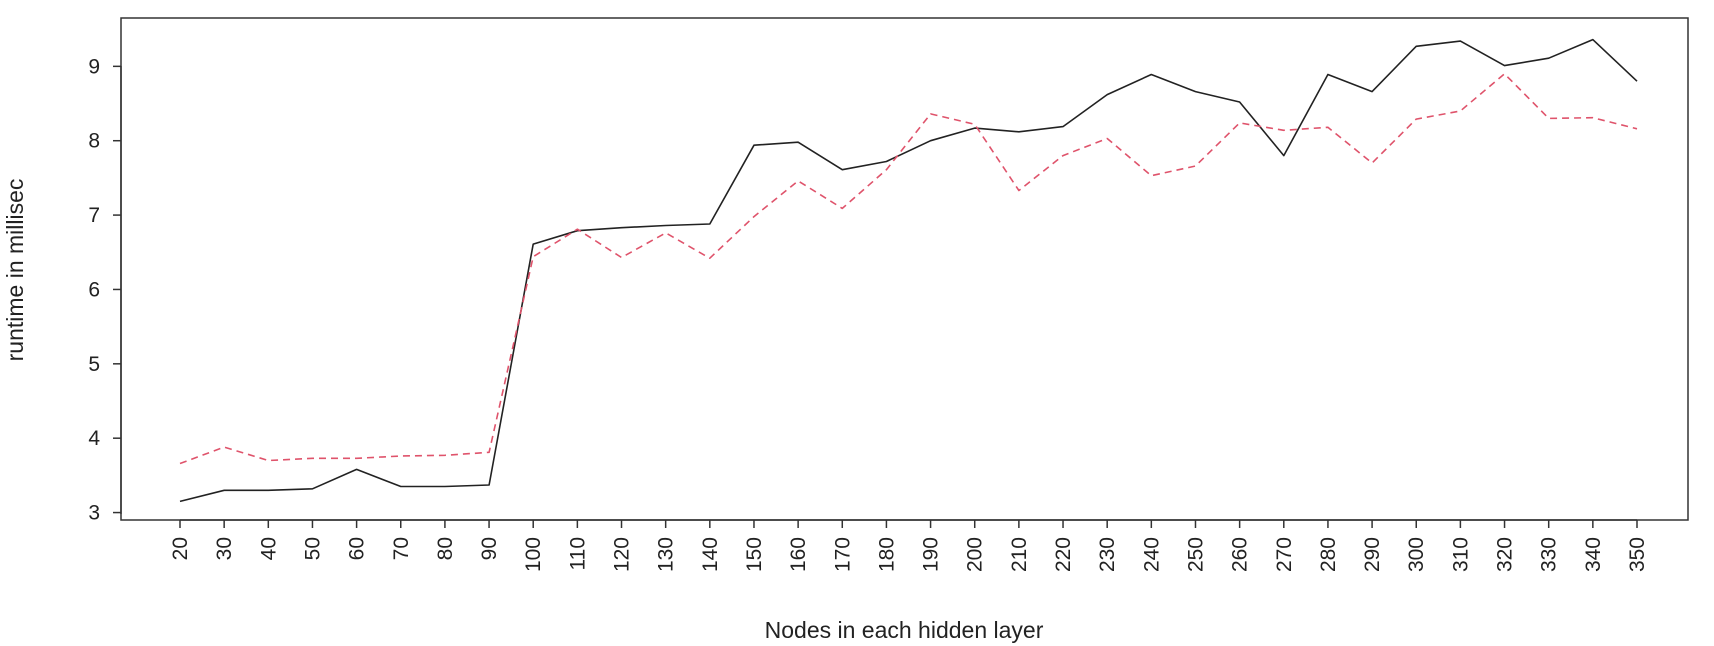 This screenshot has width=1714, height=646. I want to click on x-tick-label: 210, so click(1019, 554).